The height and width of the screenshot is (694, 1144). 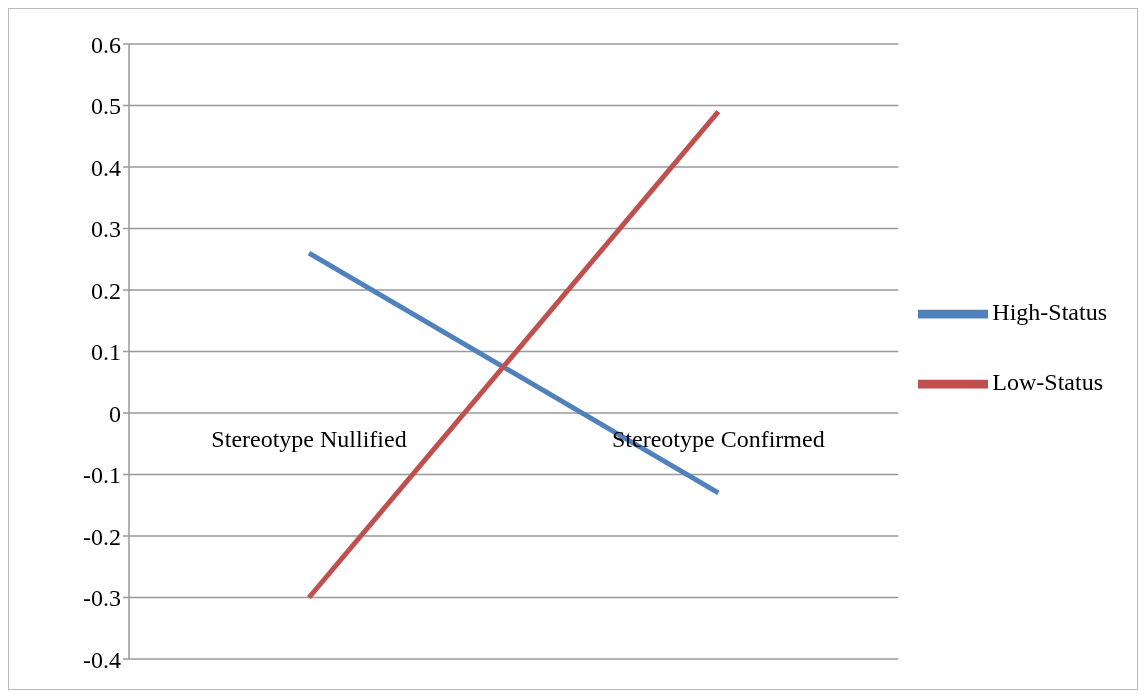 What do you see at coordinates (309, 439) in the screenshot?
I see `x-tick-label: Stereotype Nullified` at bounding box center [309, 439].